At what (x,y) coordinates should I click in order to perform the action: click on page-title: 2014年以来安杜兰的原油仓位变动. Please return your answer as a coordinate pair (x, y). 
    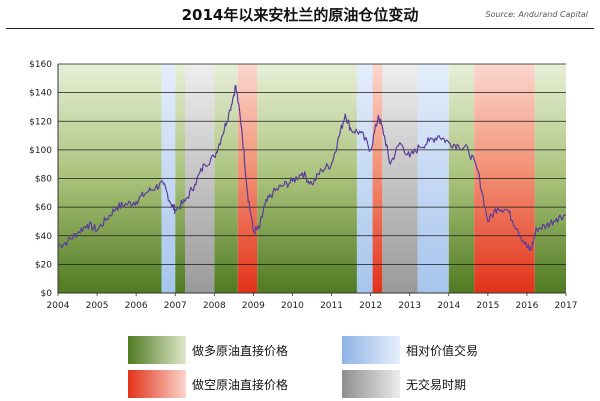
    Looking at the image, I should click on (300, 15).